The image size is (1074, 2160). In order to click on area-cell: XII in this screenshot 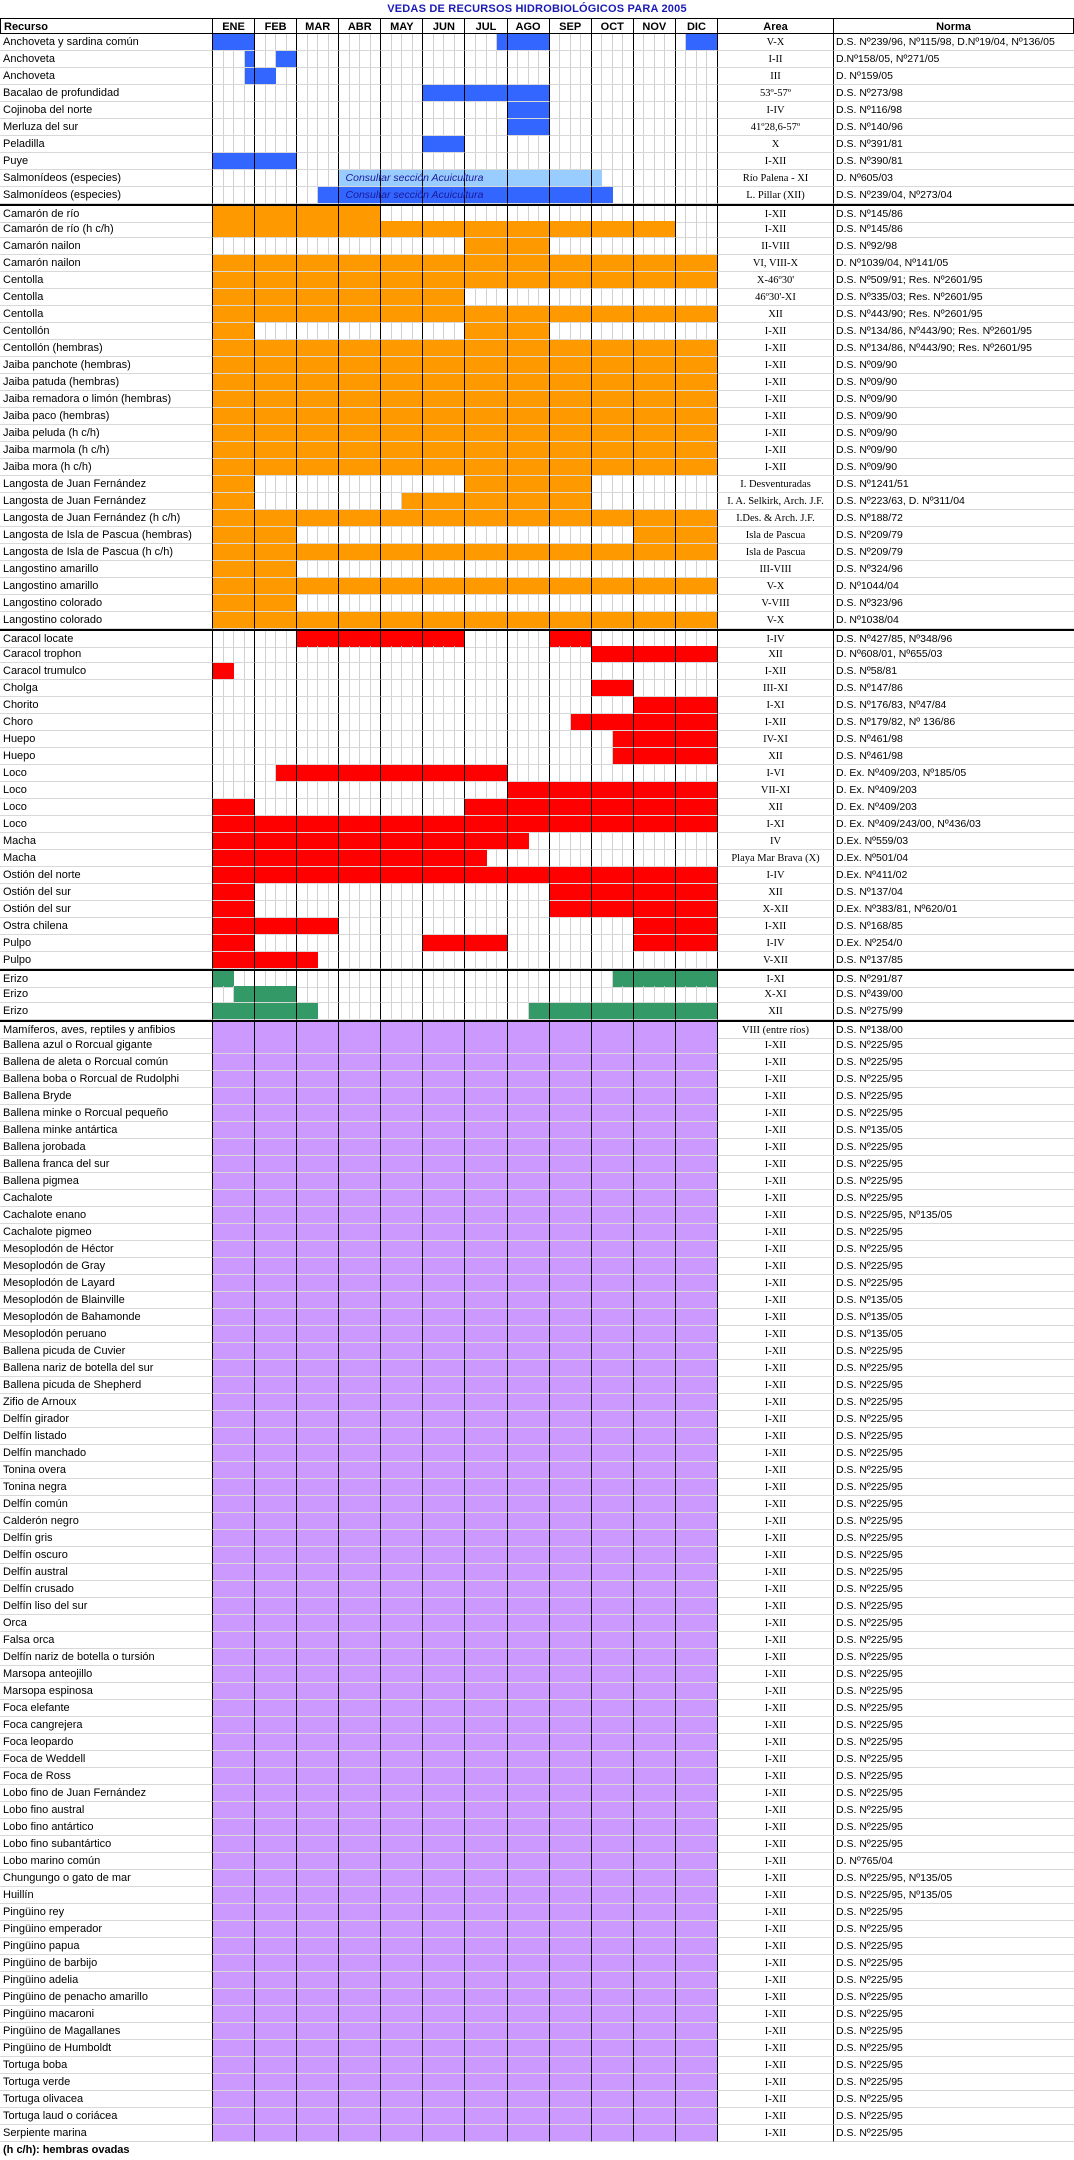, I will do `click(776, 892)`.